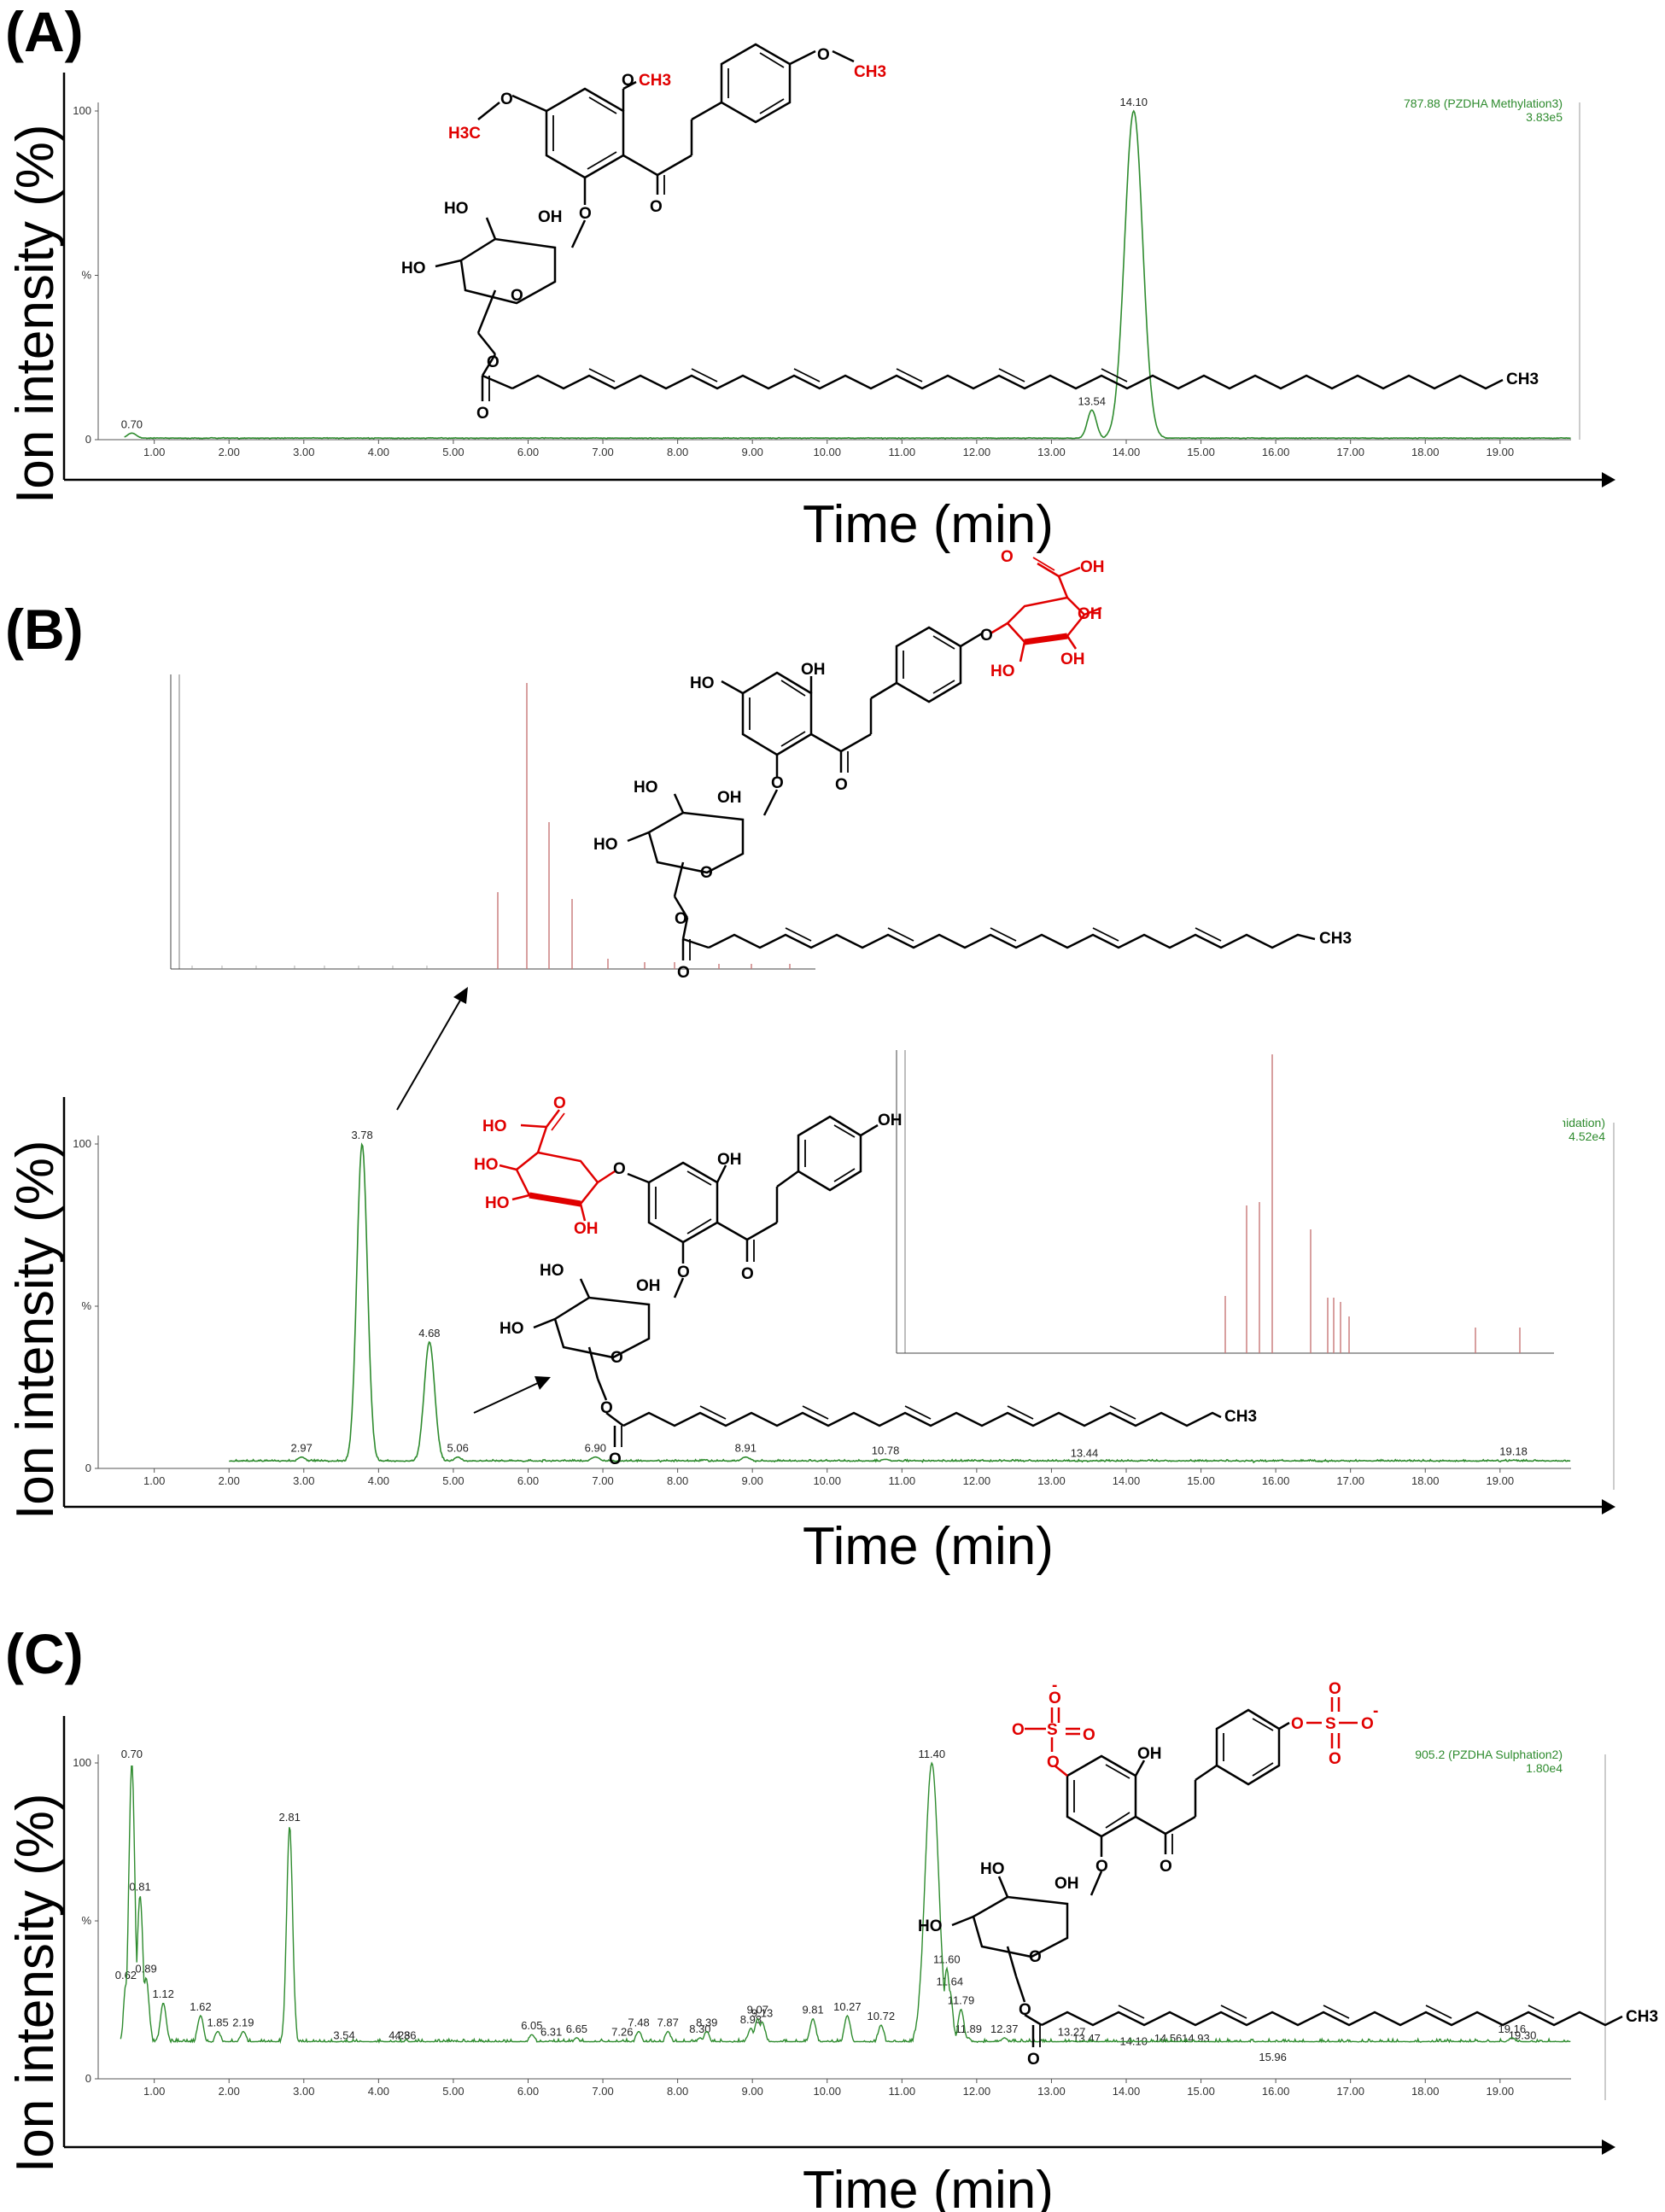 The image size is (1665, 2212). What do you see at coordinates (1608, 480) in the screenshot?
I see `panel-a-x-arrowhead` at bounding box center [1608, 480].